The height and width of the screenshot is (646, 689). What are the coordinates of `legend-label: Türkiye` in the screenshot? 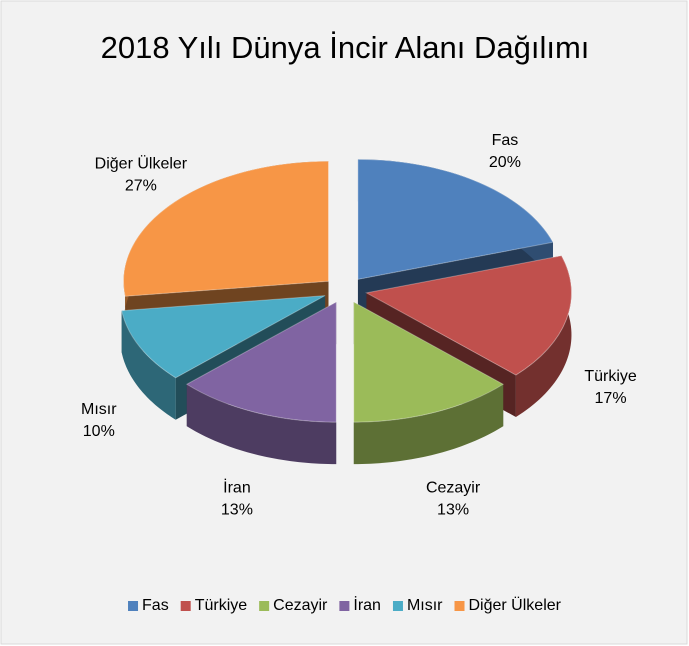 It's located at (221, 605).